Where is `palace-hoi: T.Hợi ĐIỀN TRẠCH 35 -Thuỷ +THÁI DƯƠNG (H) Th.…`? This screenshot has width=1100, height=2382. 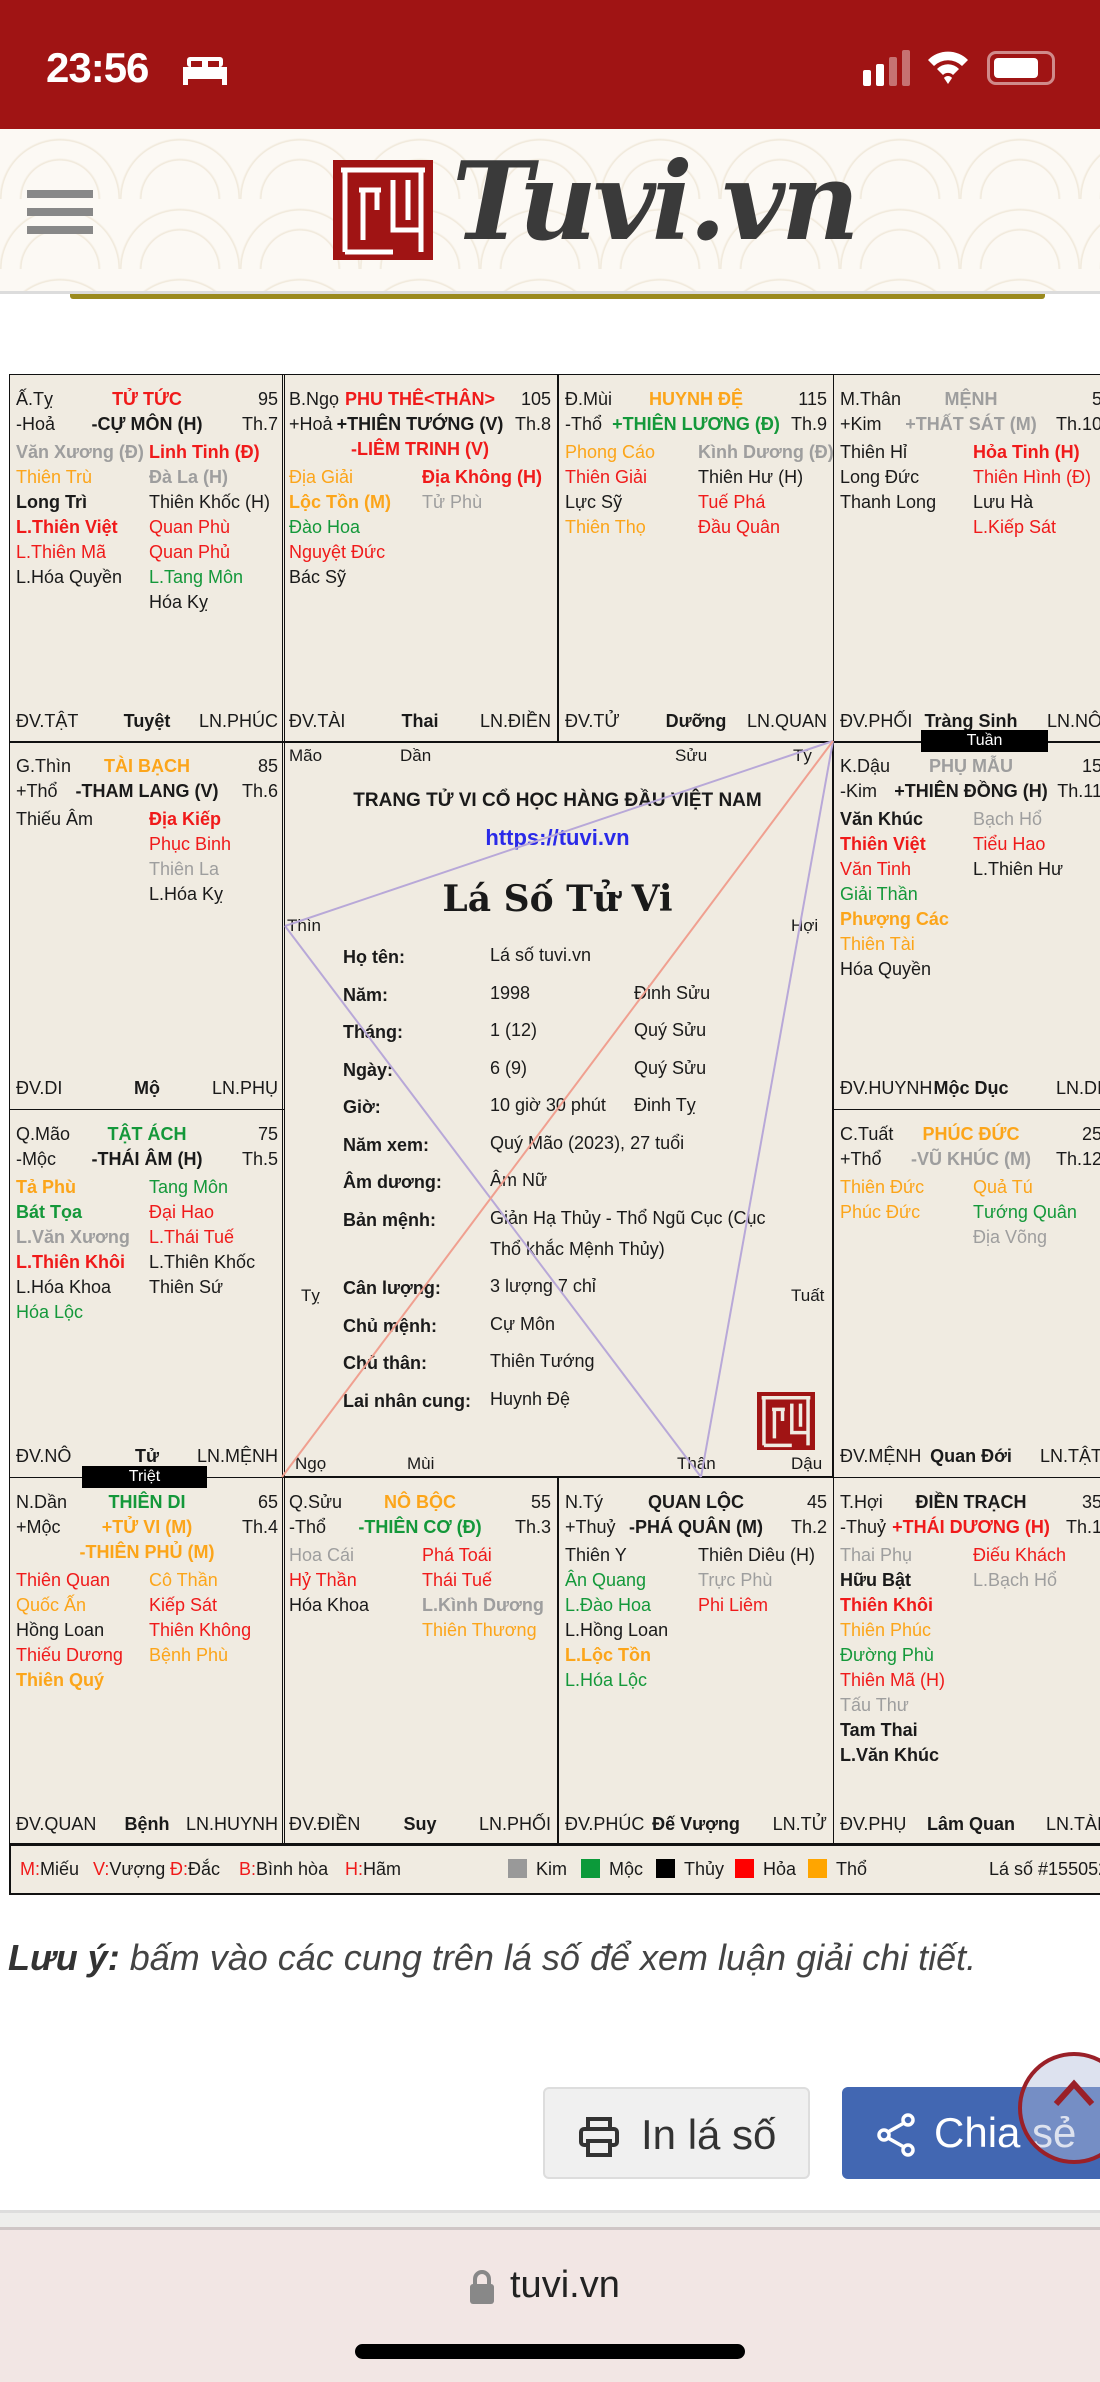
palace-hoi: T.Hợi ĐIỀN TRẠCH 35 -Thuỷ +THÁI DƯƠNG (H) Th.… is located at coordinates (966, 1661).